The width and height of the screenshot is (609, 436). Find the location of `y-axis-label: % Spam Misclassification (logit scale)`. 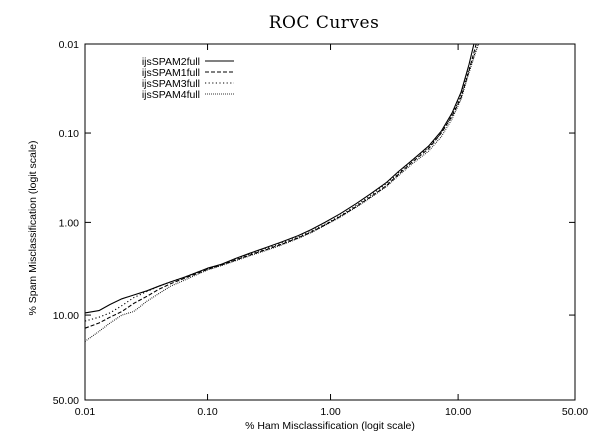

y-axis-label: % Spam Misclassification (logit scale) is located at coordinates (33, 227).